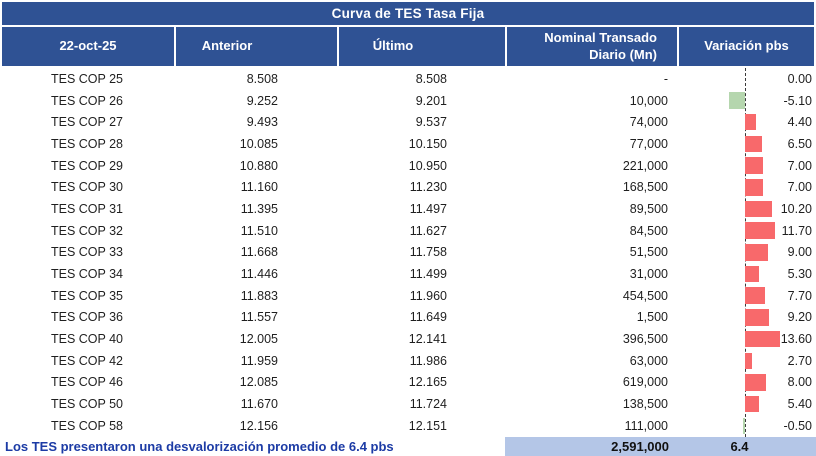 The width and height of the screenshot is (816, 456). What do you see at coordinates (408, 426) in the screenshot?
I see `table-row: TES COP 58 12.156 12.151 111,000 -0.50` at bounding box center [408, 426].